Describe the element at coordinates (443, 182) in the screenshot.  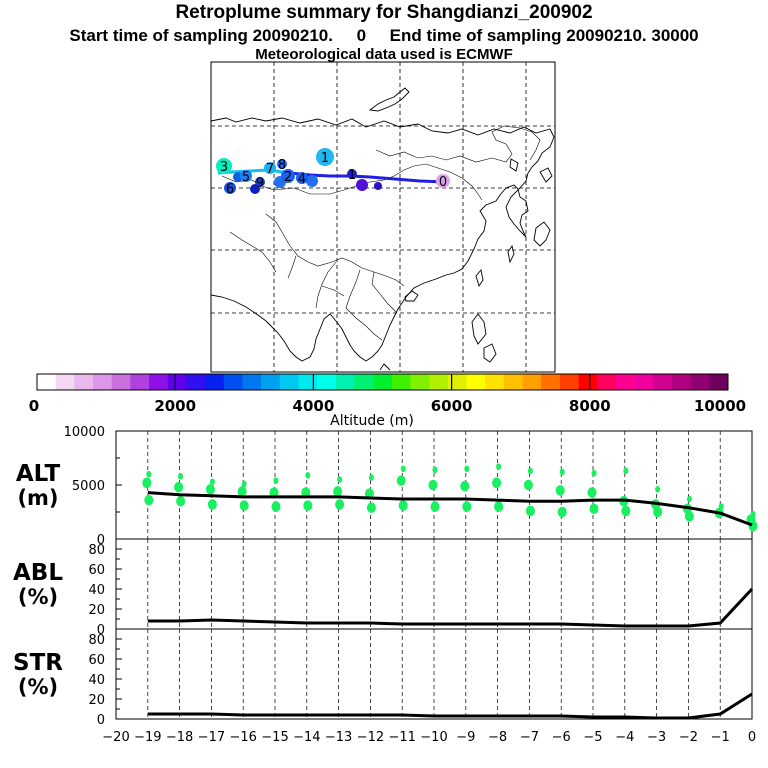
I see `plume-marker-label: 0` at that location.